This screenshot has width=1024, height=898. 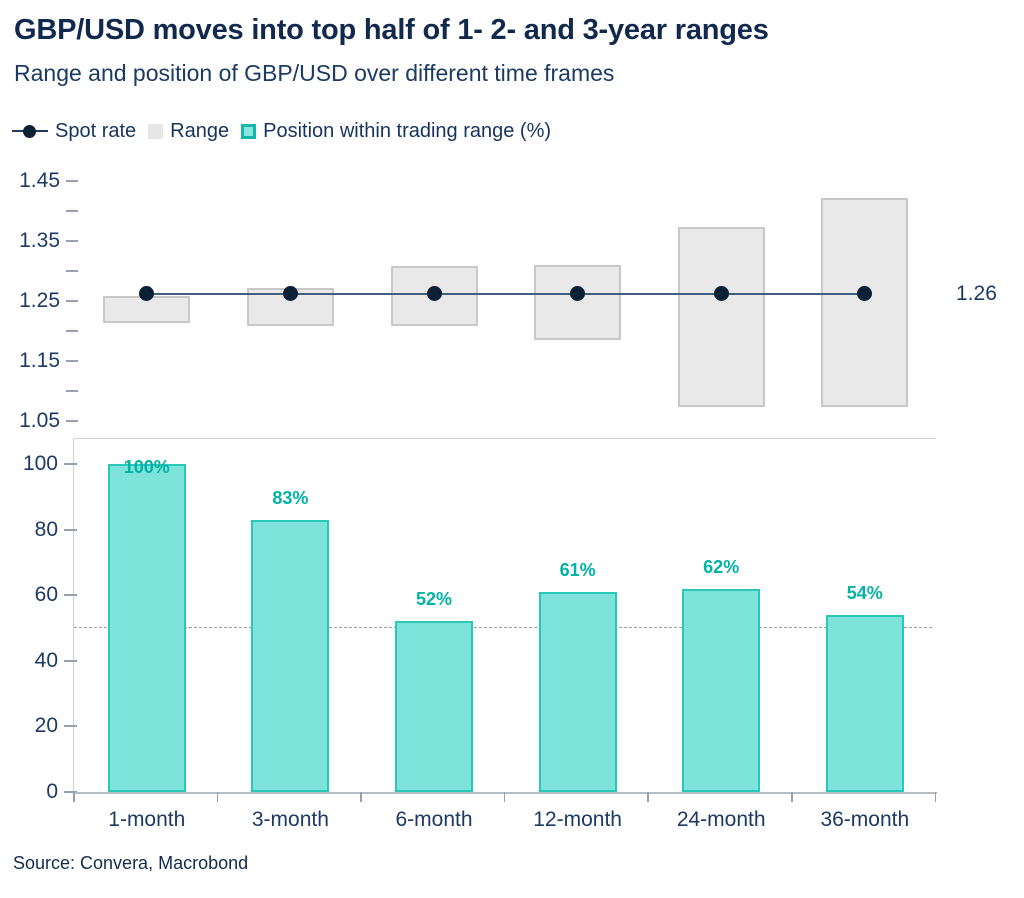 I want to click on y-axis-label: 20, so click(x=46, y=726).